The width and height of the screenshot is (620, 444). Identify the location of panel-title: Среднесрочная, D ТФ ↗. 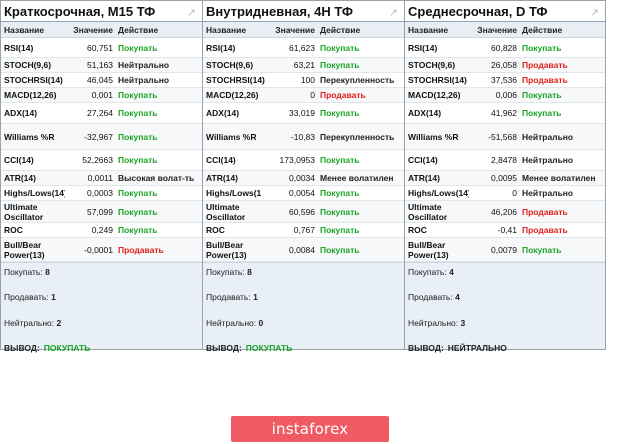
(505, 11).